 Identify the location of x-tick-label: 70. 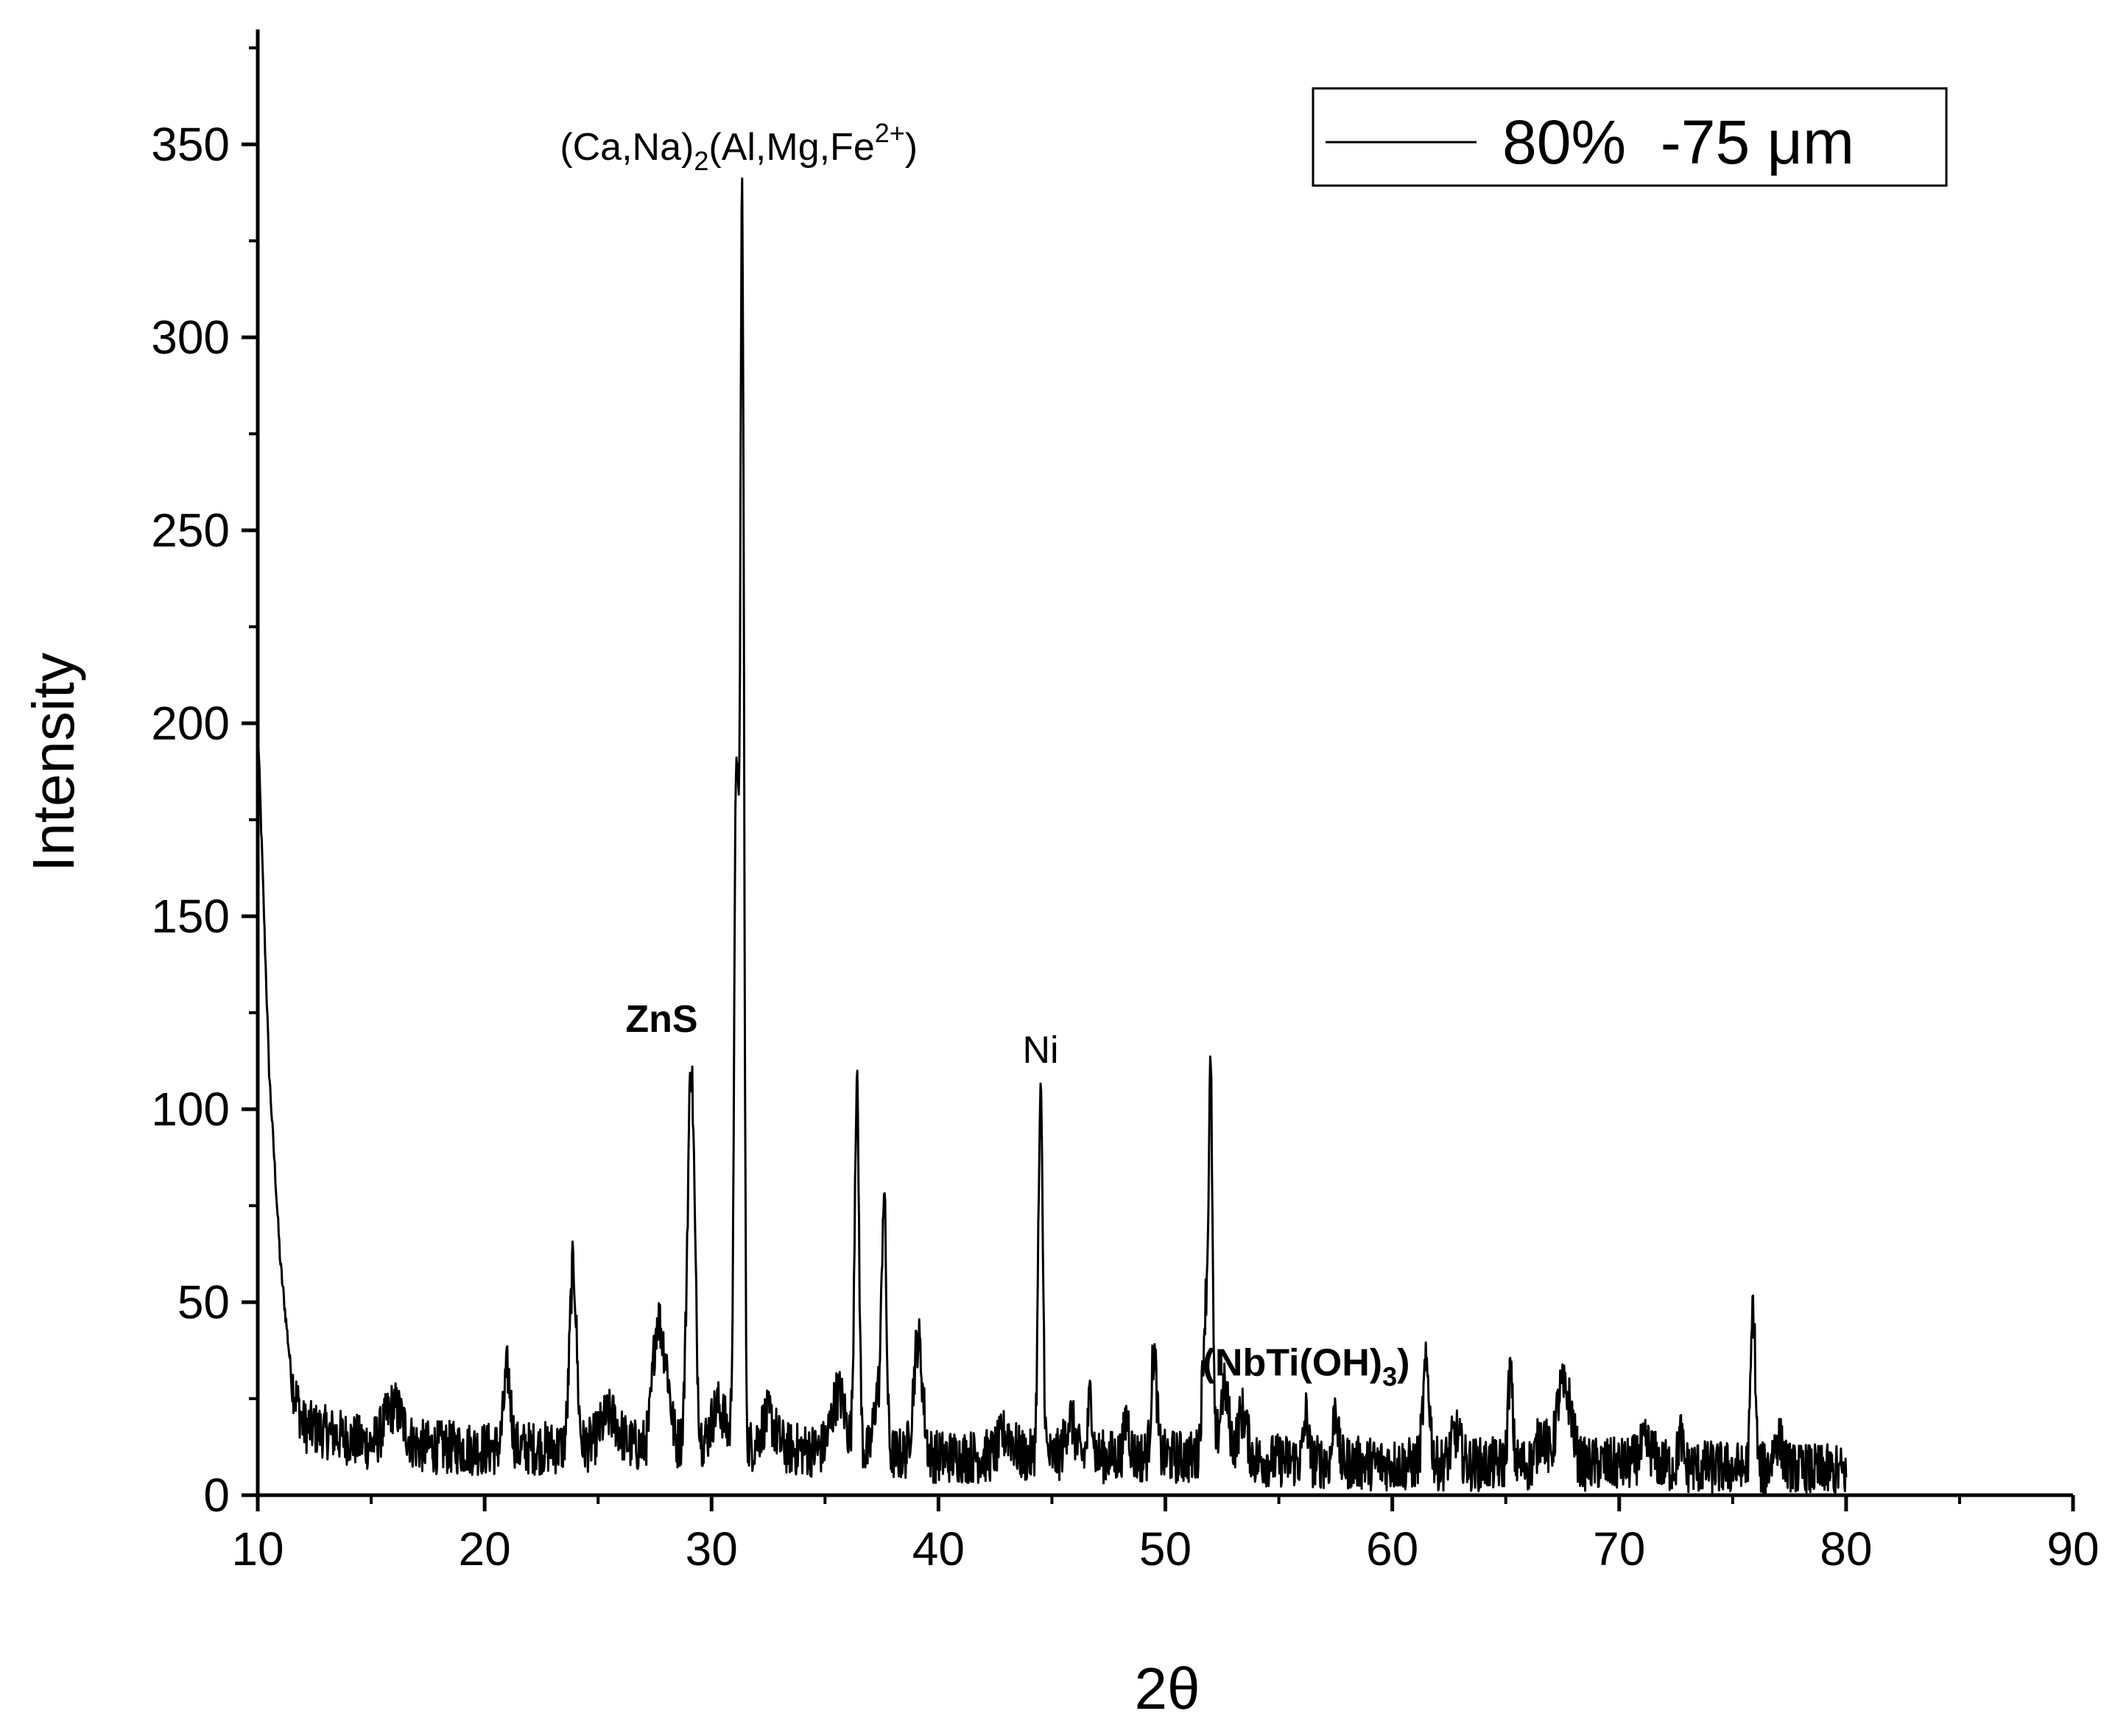
(1619, 1548).